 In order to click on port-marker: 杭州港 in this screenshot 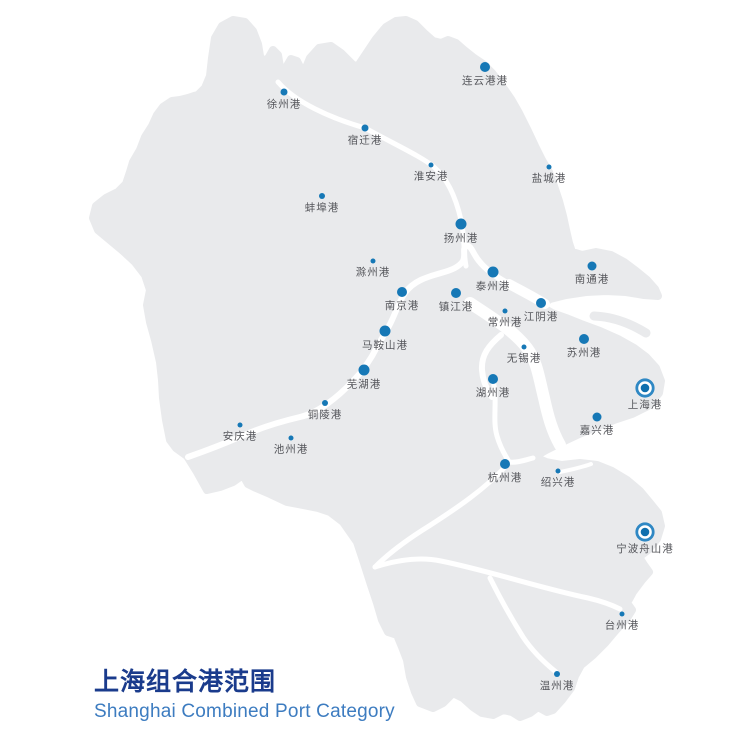, I will do `click(505, 471)`.